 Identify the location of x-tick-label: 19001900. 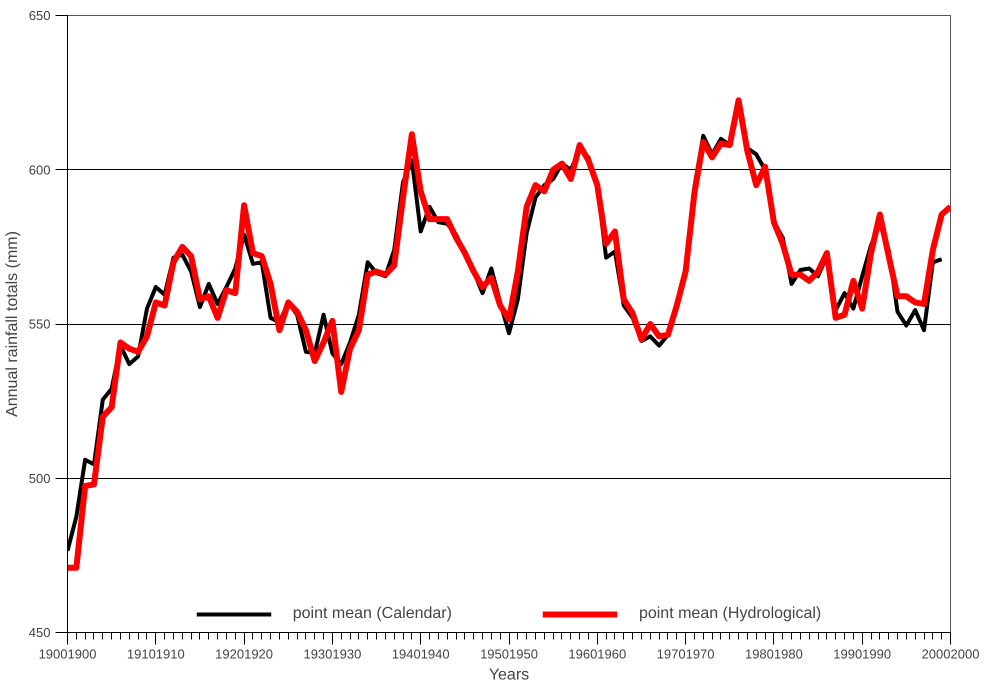
(67, 654).